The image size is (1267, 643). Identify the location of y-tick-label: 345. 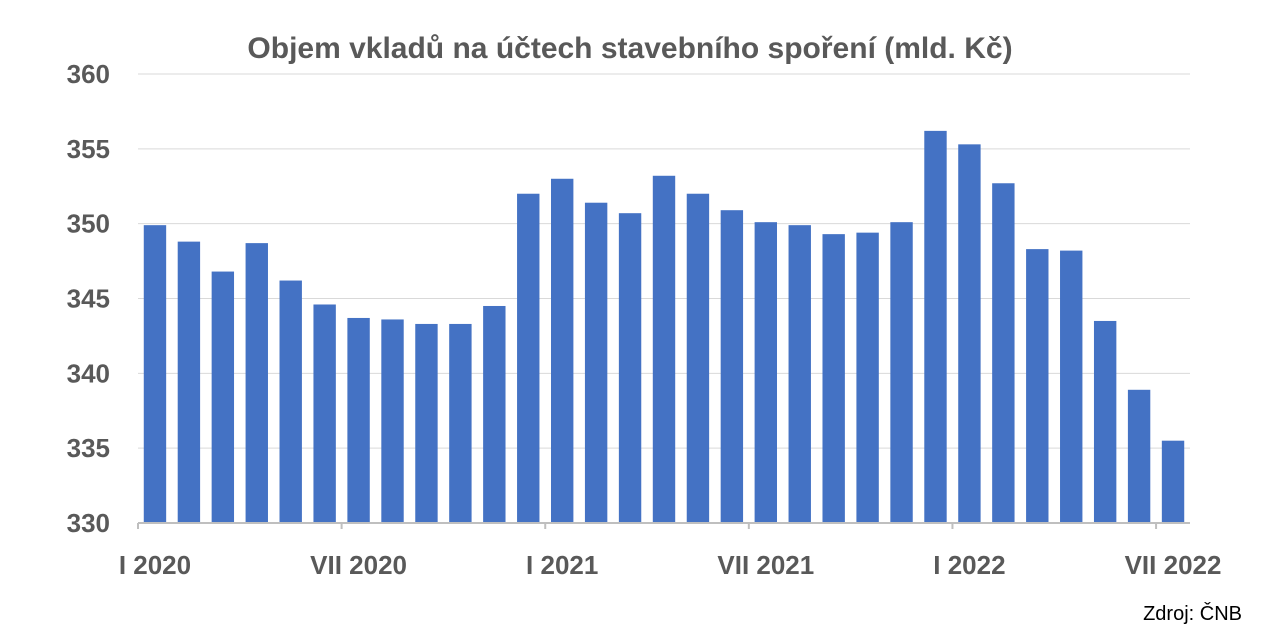
(88, 299).